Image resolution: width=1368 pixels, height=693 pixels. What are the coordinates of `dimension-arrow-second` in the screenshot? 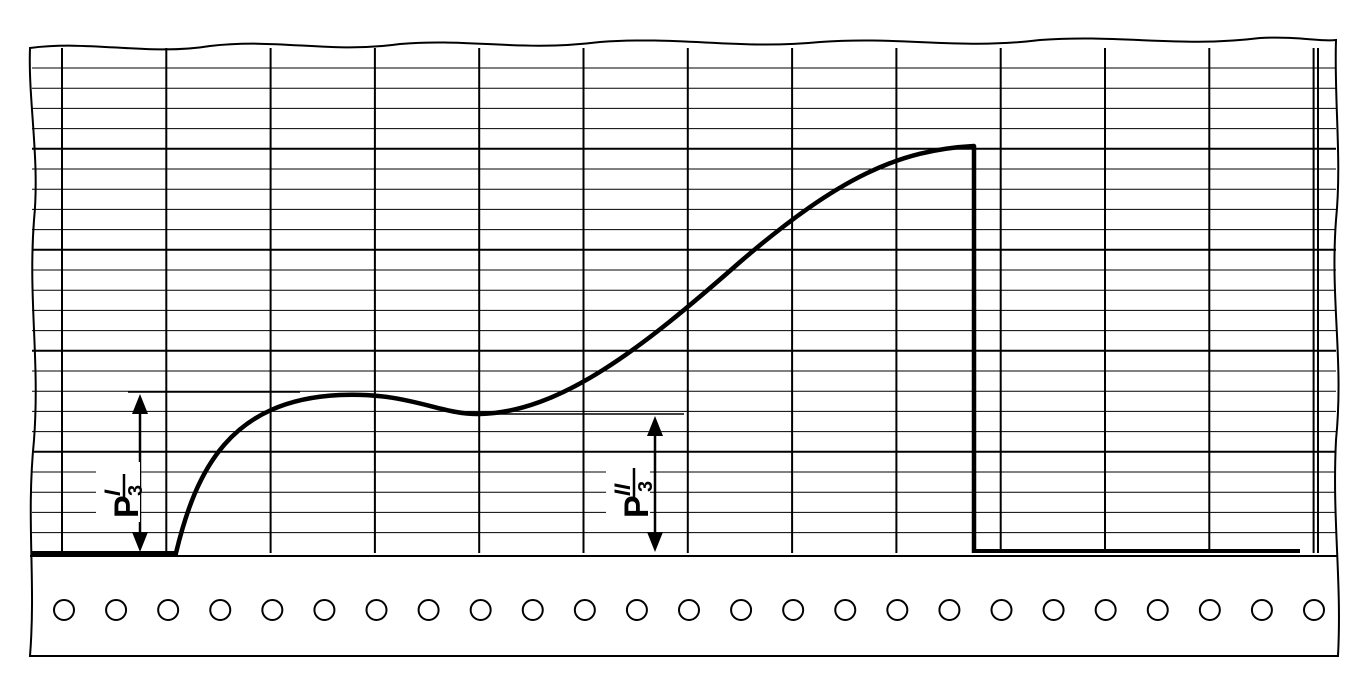 It's located at (655, 484).